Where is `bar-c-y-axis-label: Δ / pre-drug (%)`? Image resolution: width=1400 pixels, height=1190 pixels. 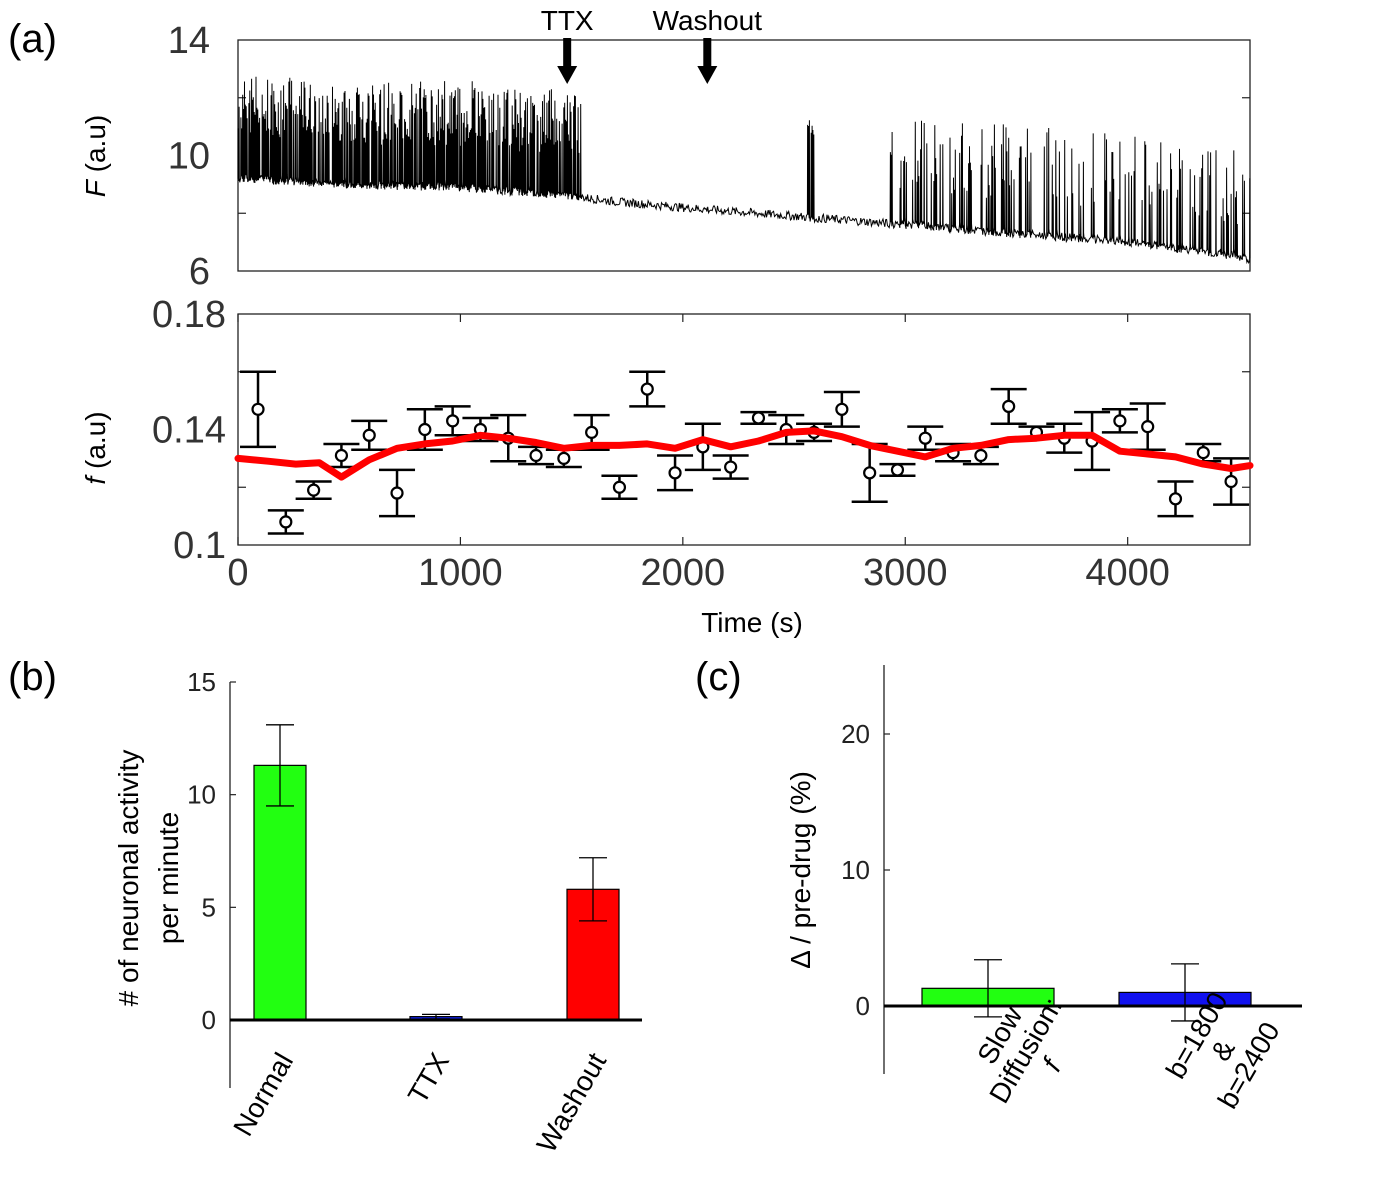
bar-c-y-axis-label: Δ / pre-drug (%) is located at coordinates (800, 870).